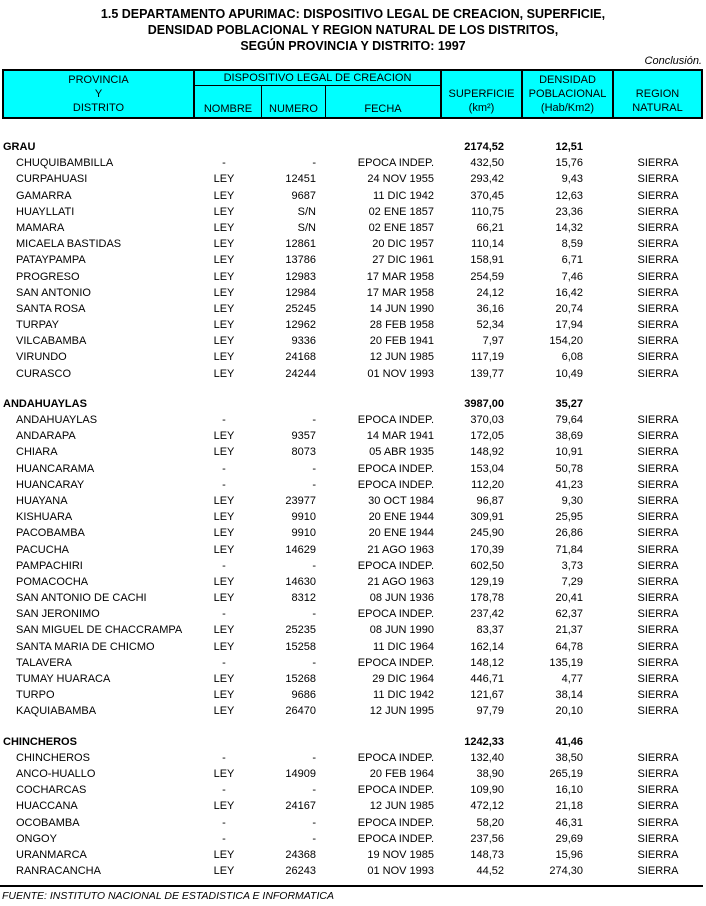  Describe the element at coordinates (99, 94) in the screenshot. I see `header-provincia-distrito: PROVINCIA Y DISTRITO` at that location.